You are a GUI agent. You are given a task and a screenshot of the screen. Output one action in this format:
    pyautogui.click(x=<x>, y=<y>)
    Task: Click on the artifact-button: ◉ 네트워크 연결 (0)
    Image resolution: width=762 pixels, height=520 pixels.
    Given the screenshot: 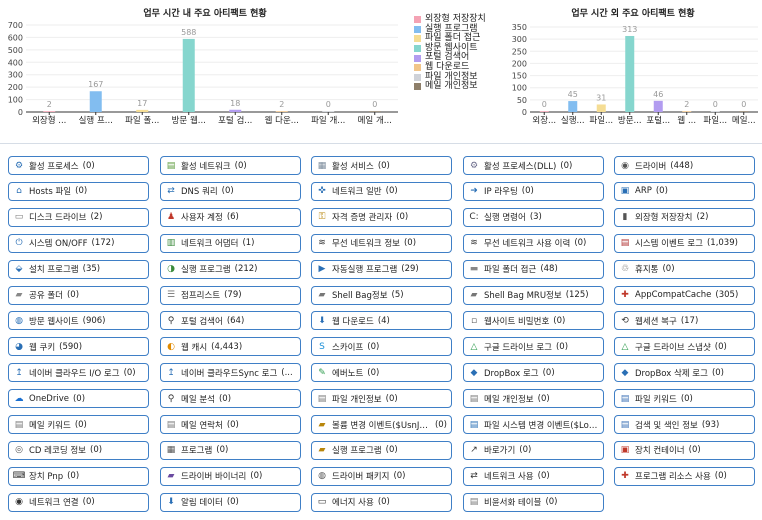 What is the action you would take?
    pyautogui.click(x=78, y=502)
    